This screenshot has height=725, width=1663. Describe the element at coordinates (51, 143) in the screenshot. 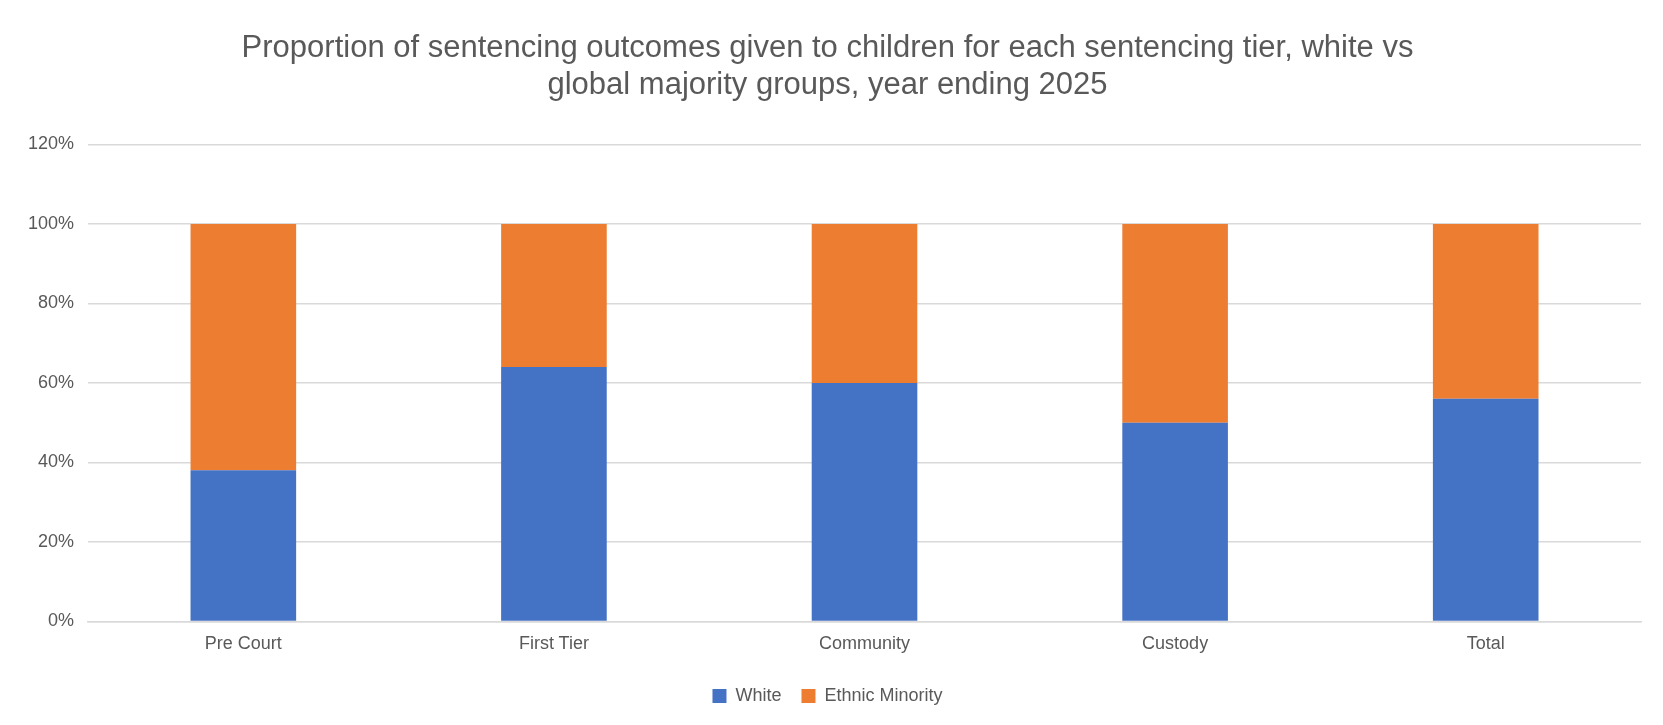

I see `y-tick-label: 120%` at that location.